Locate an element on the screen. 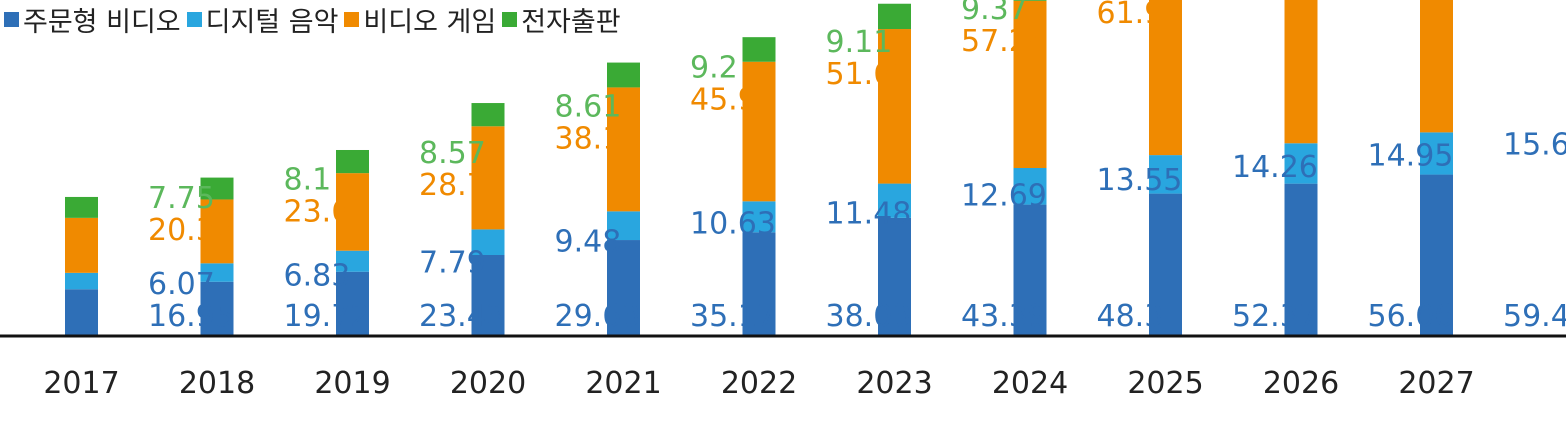 This screenshot has width=1566, height=432. value-label-전자출판-2017: 7.75 is located at coordinates (181, 198).